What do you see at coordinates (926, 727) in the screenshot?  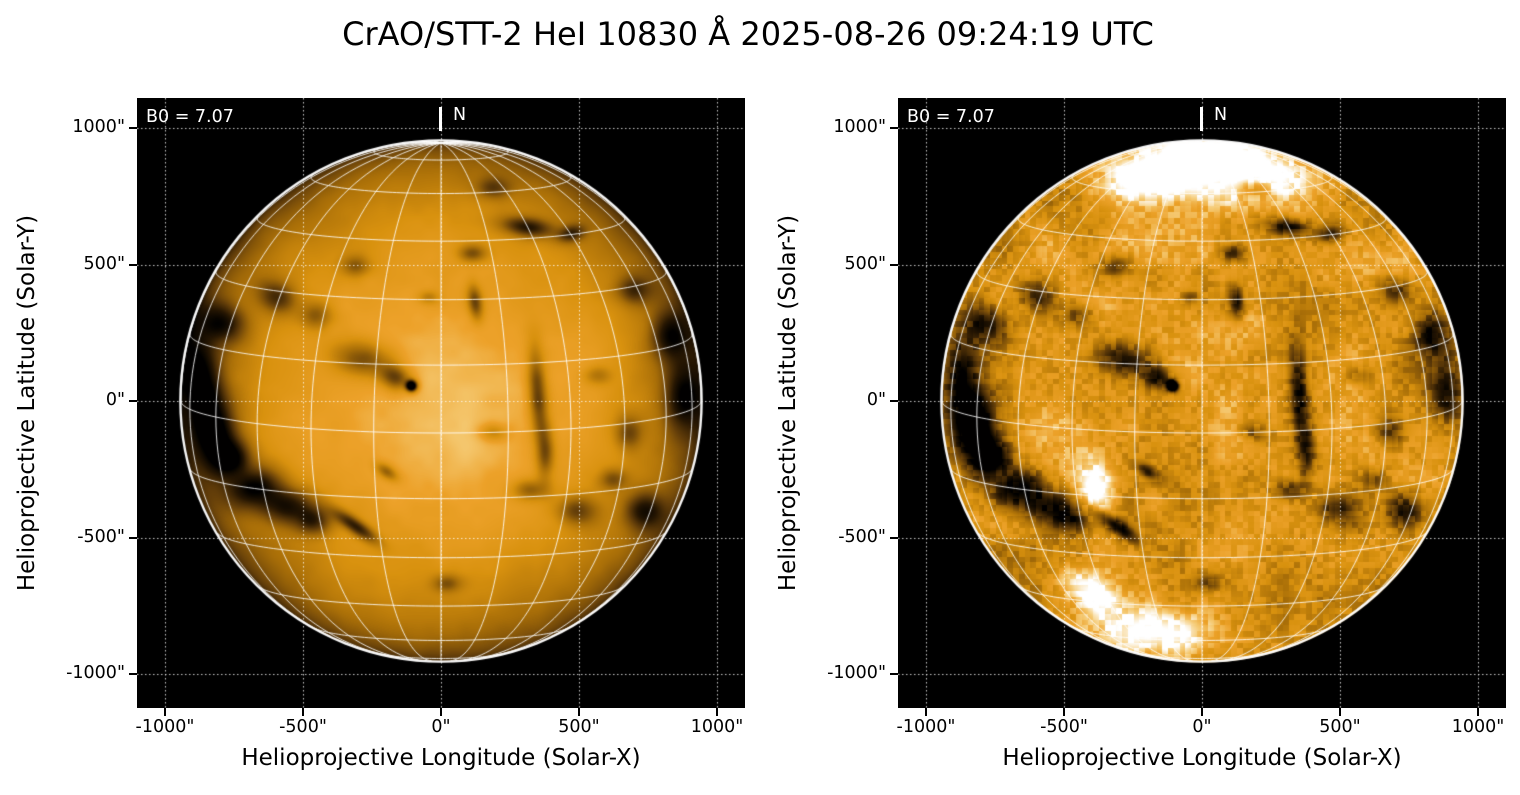 I see `x-tick-label-right: -1000"` at bounding box center [926, 727].